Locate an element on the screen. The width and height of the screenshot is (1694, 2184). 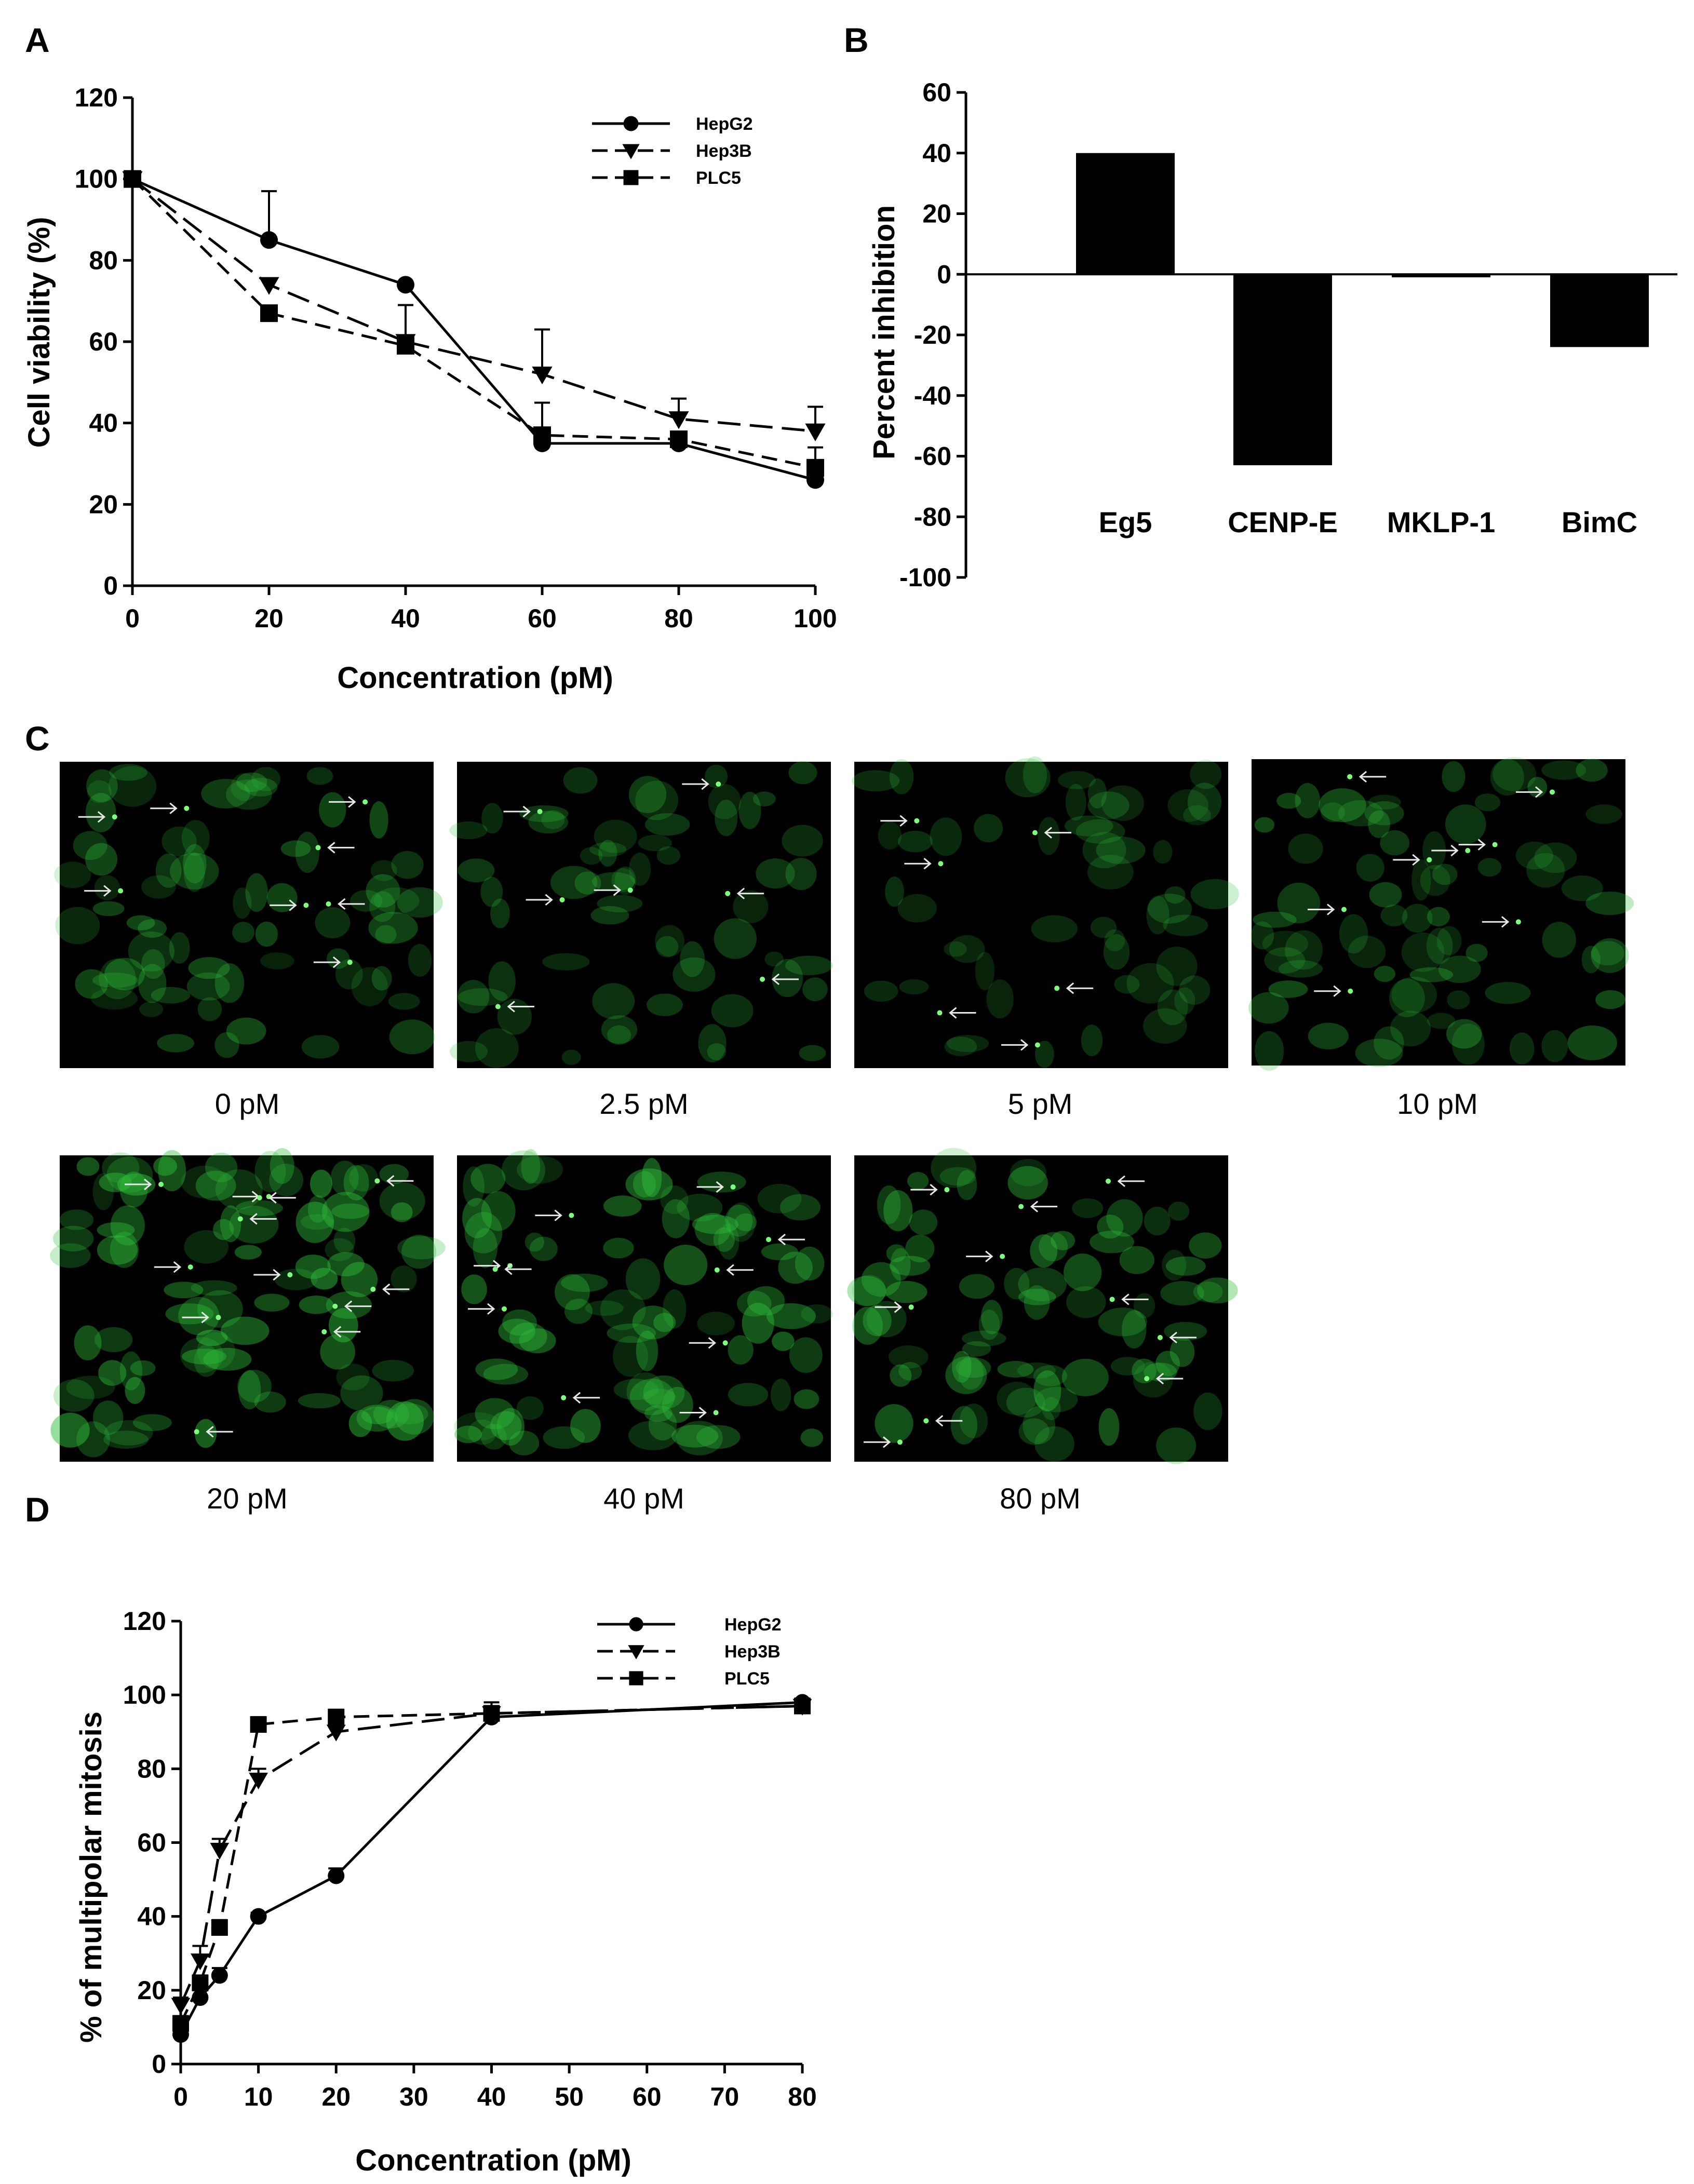
chart-a-ytick-label: 20 is located at coordinates (103, 504).